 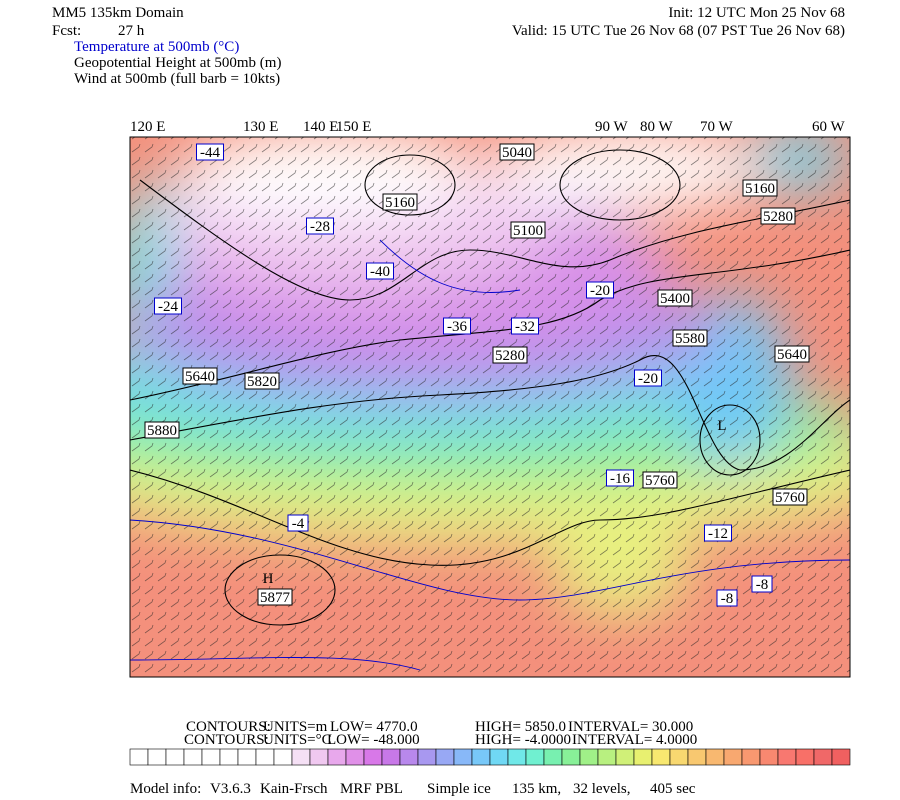 I want to click on model-info: Model info:, so click(x=165, y=789).